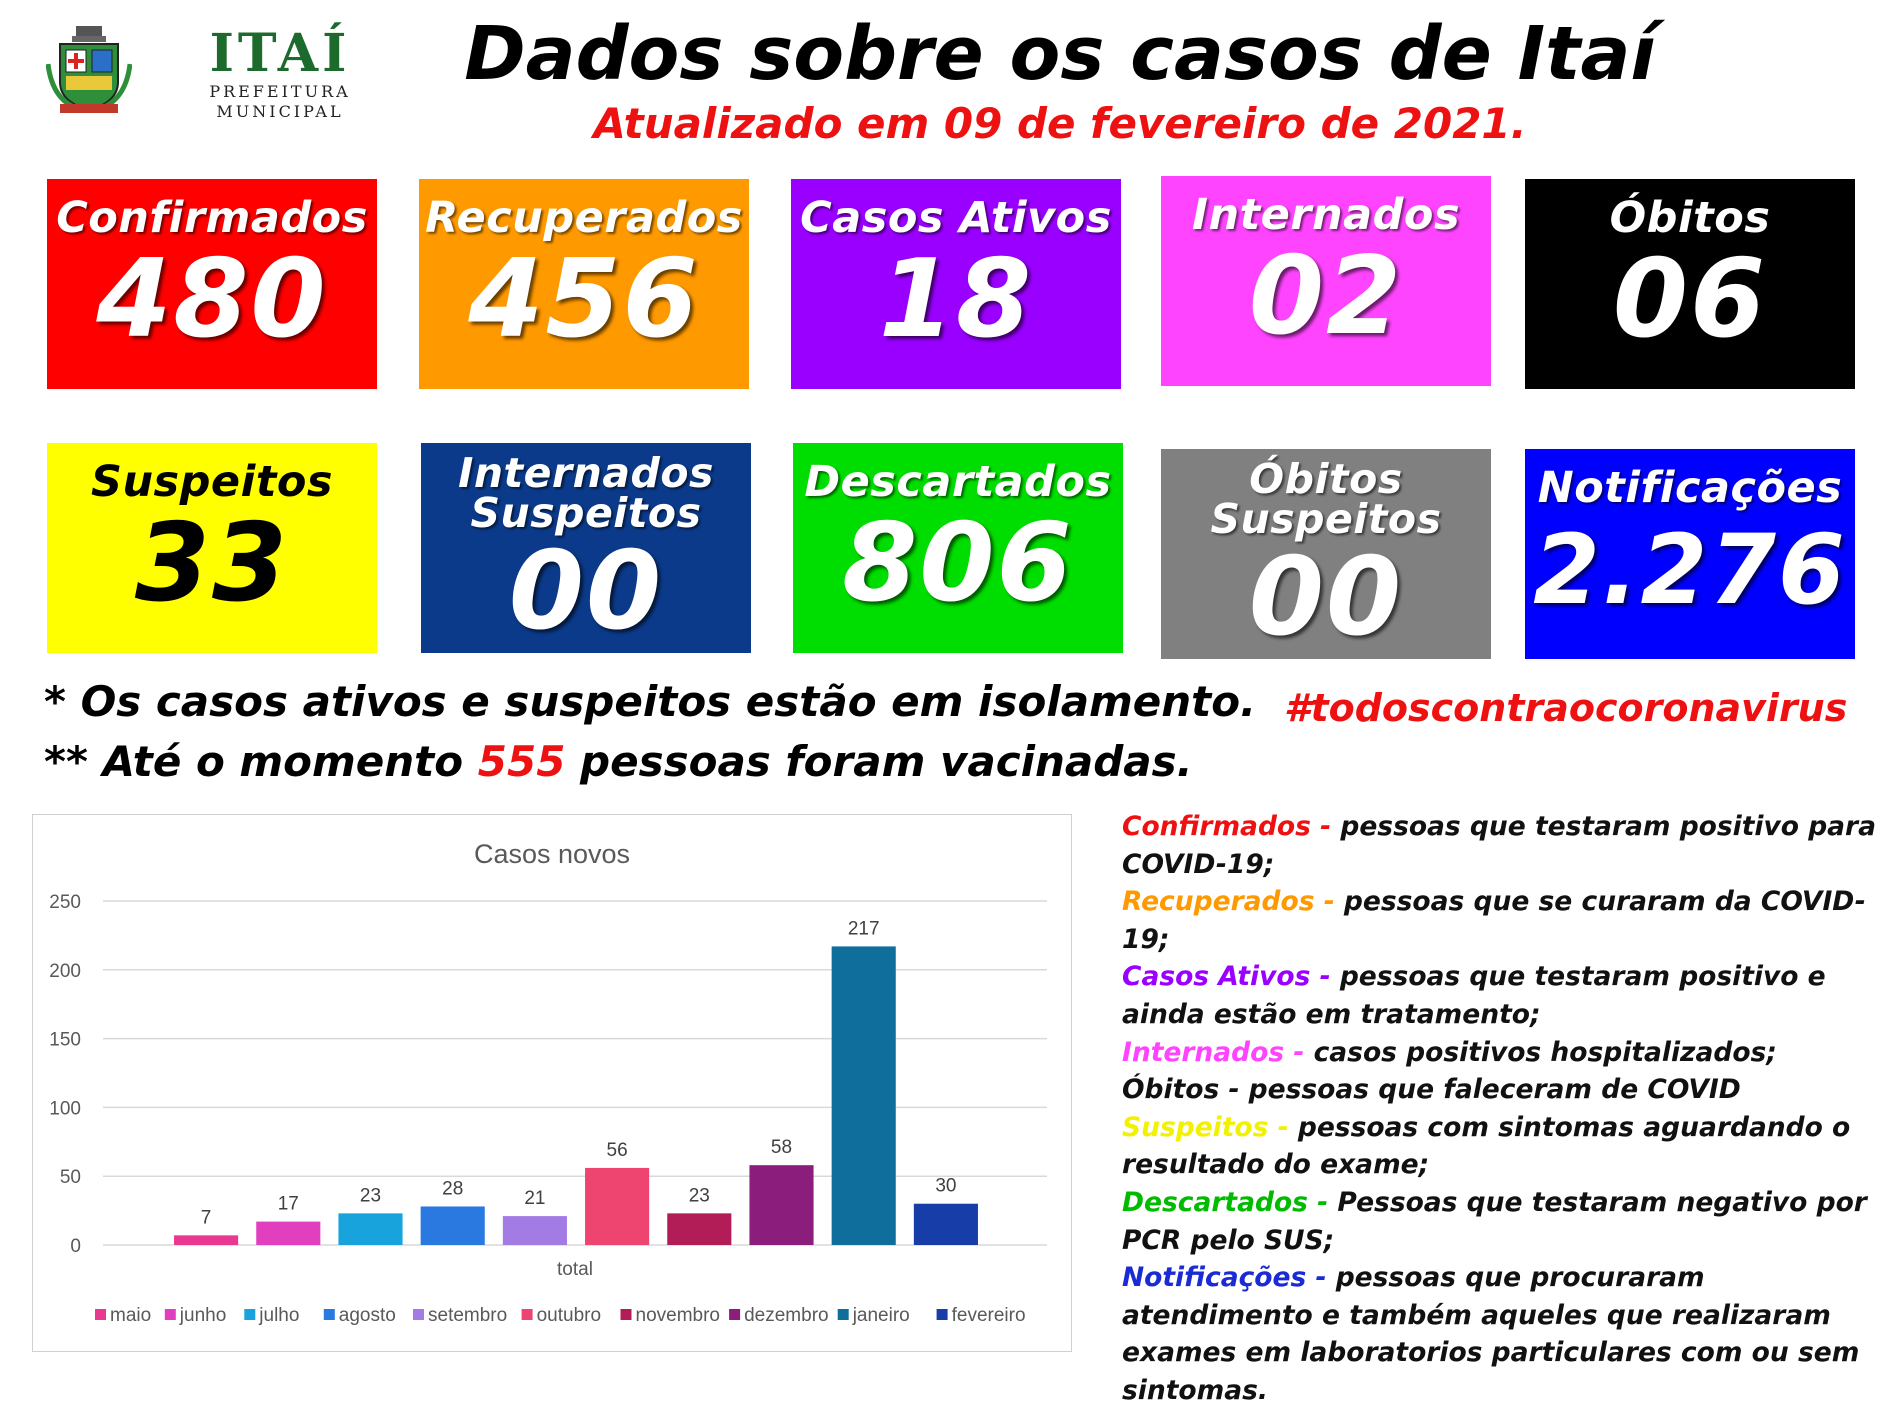  I want to click on stat-box-internados-suspeitos: Internados Suspeitos 00, so click(586, 548).